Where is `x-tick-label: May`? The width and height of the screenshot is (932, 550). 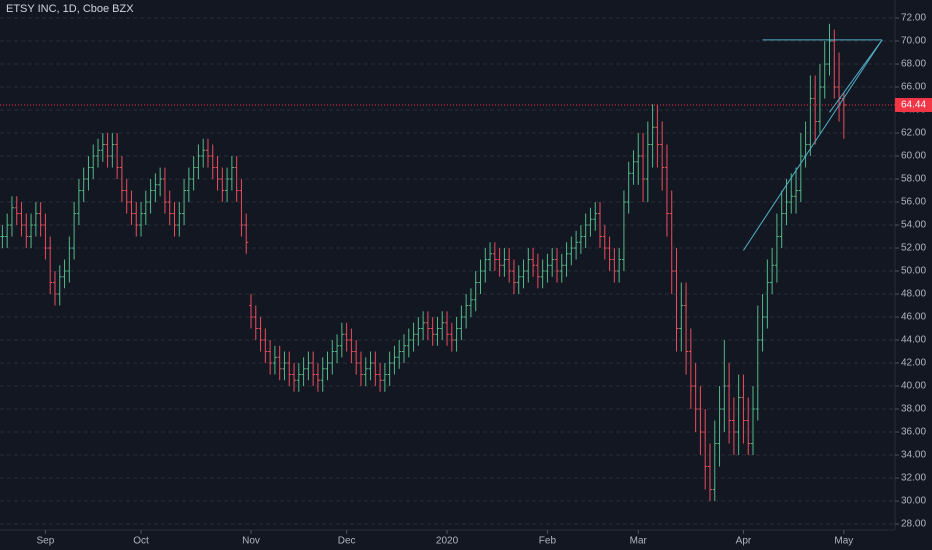
x-tick-label: May is located at coordinates (843, 541).